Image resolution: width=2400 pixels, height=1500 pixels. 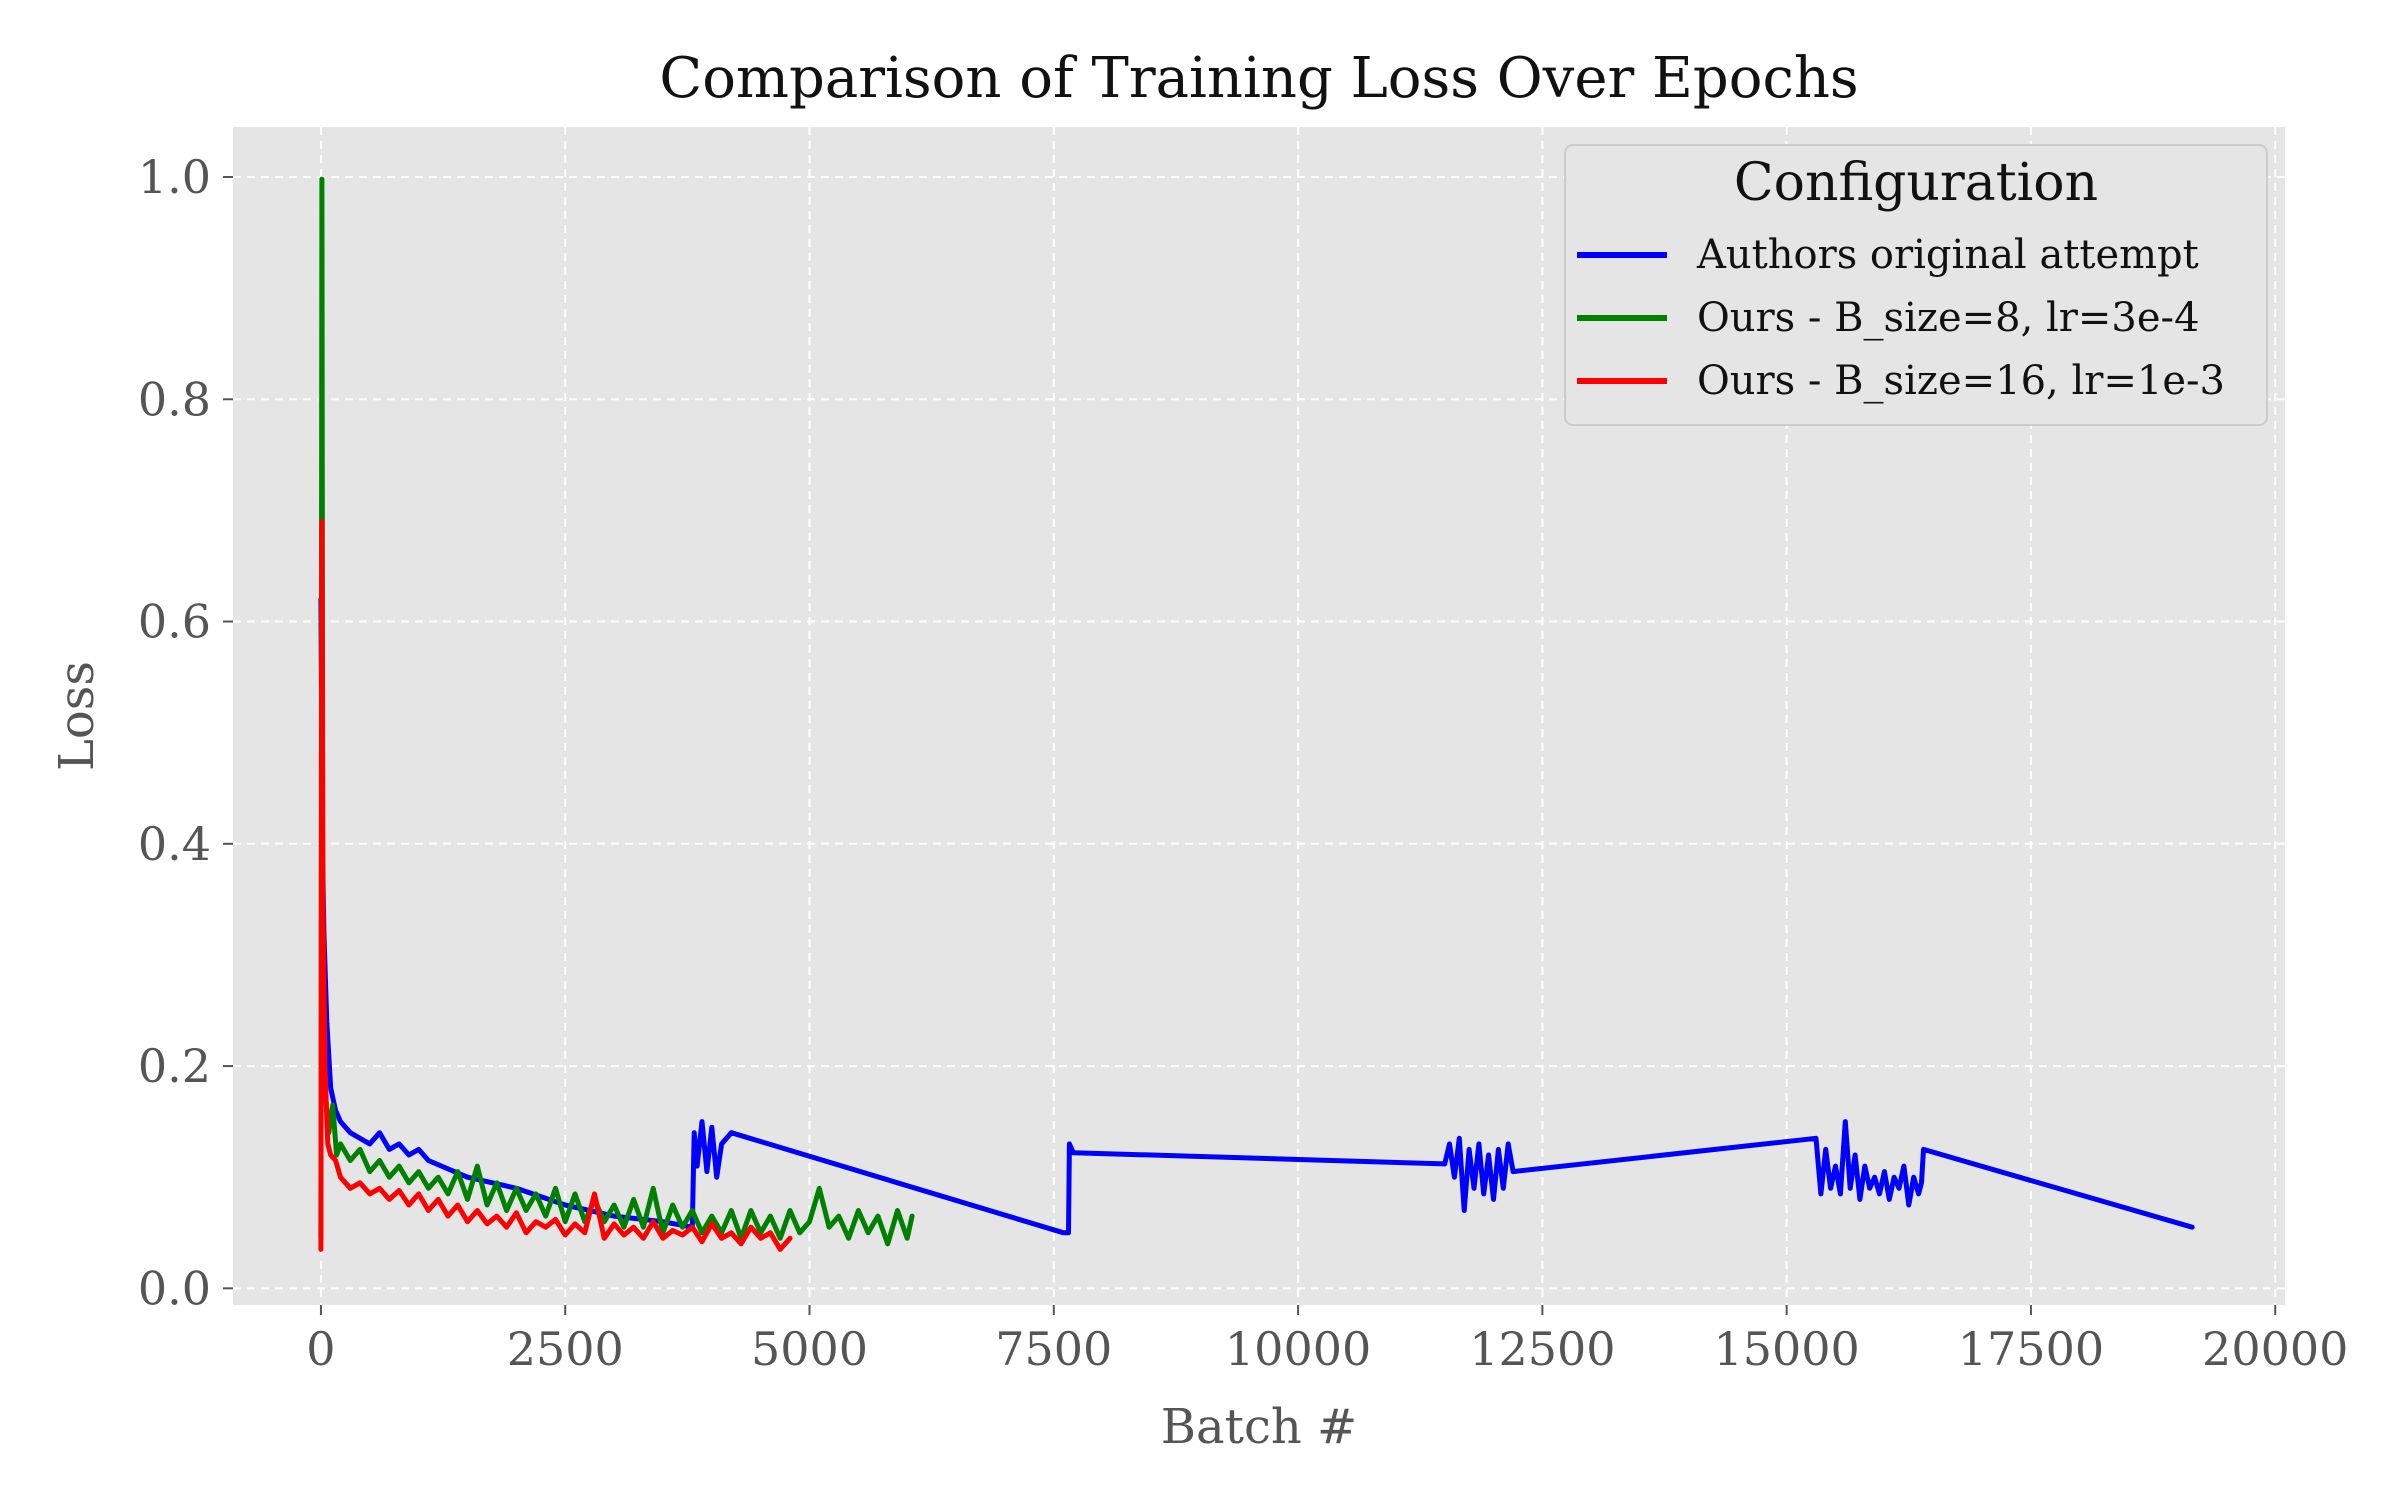 I want to click on legend-label-1: Authors original attempt, so click(x=1947, y=255).